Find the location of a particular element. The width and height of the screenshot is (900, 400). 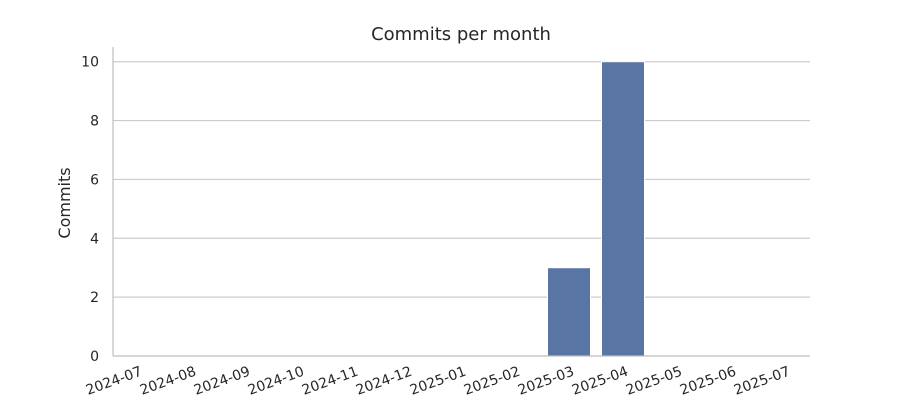

x-tick-label: 2024-10 is located at coordinates (276, 381).